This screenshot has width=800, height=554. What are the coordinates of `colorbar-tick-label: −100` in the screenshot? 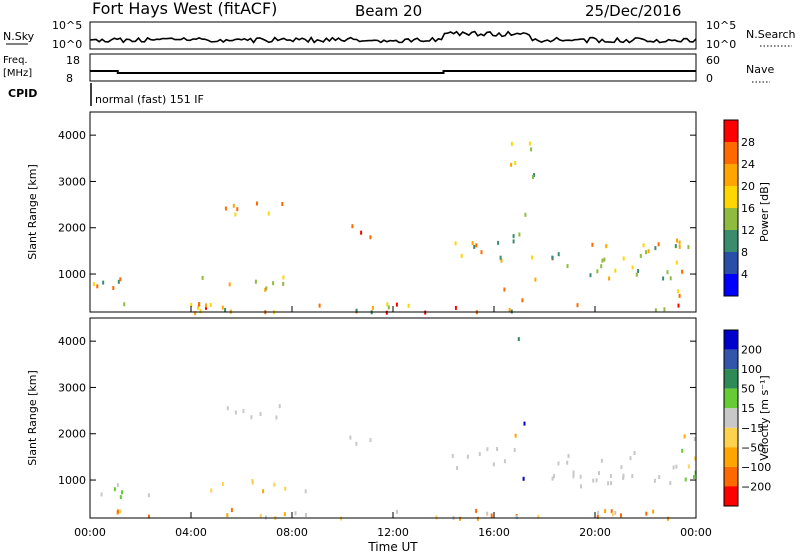 It's located at (756, 467).